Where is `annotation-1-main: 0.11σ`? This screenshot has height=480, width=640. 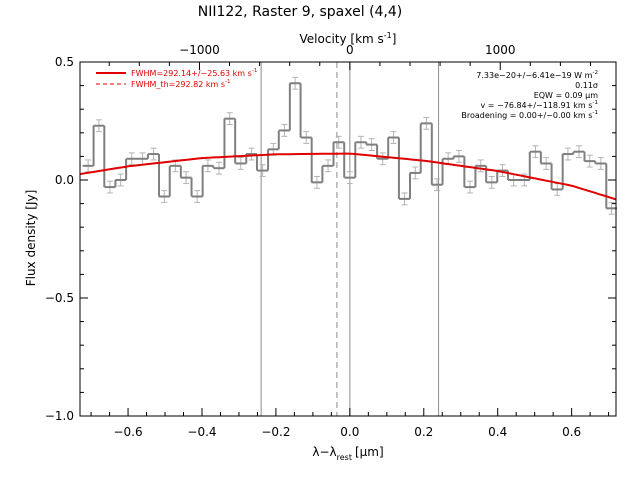
annotation-1-main: 0.11σ is located at coordinates (586, 85).